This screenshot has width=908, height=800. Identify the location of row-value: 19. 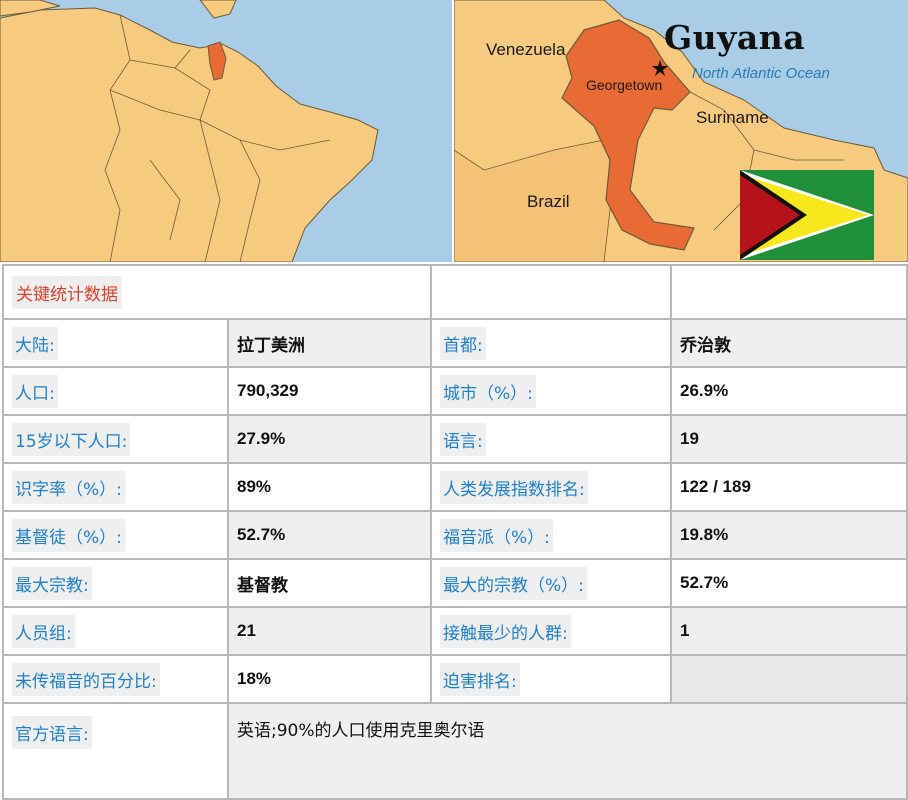
(789, 439).